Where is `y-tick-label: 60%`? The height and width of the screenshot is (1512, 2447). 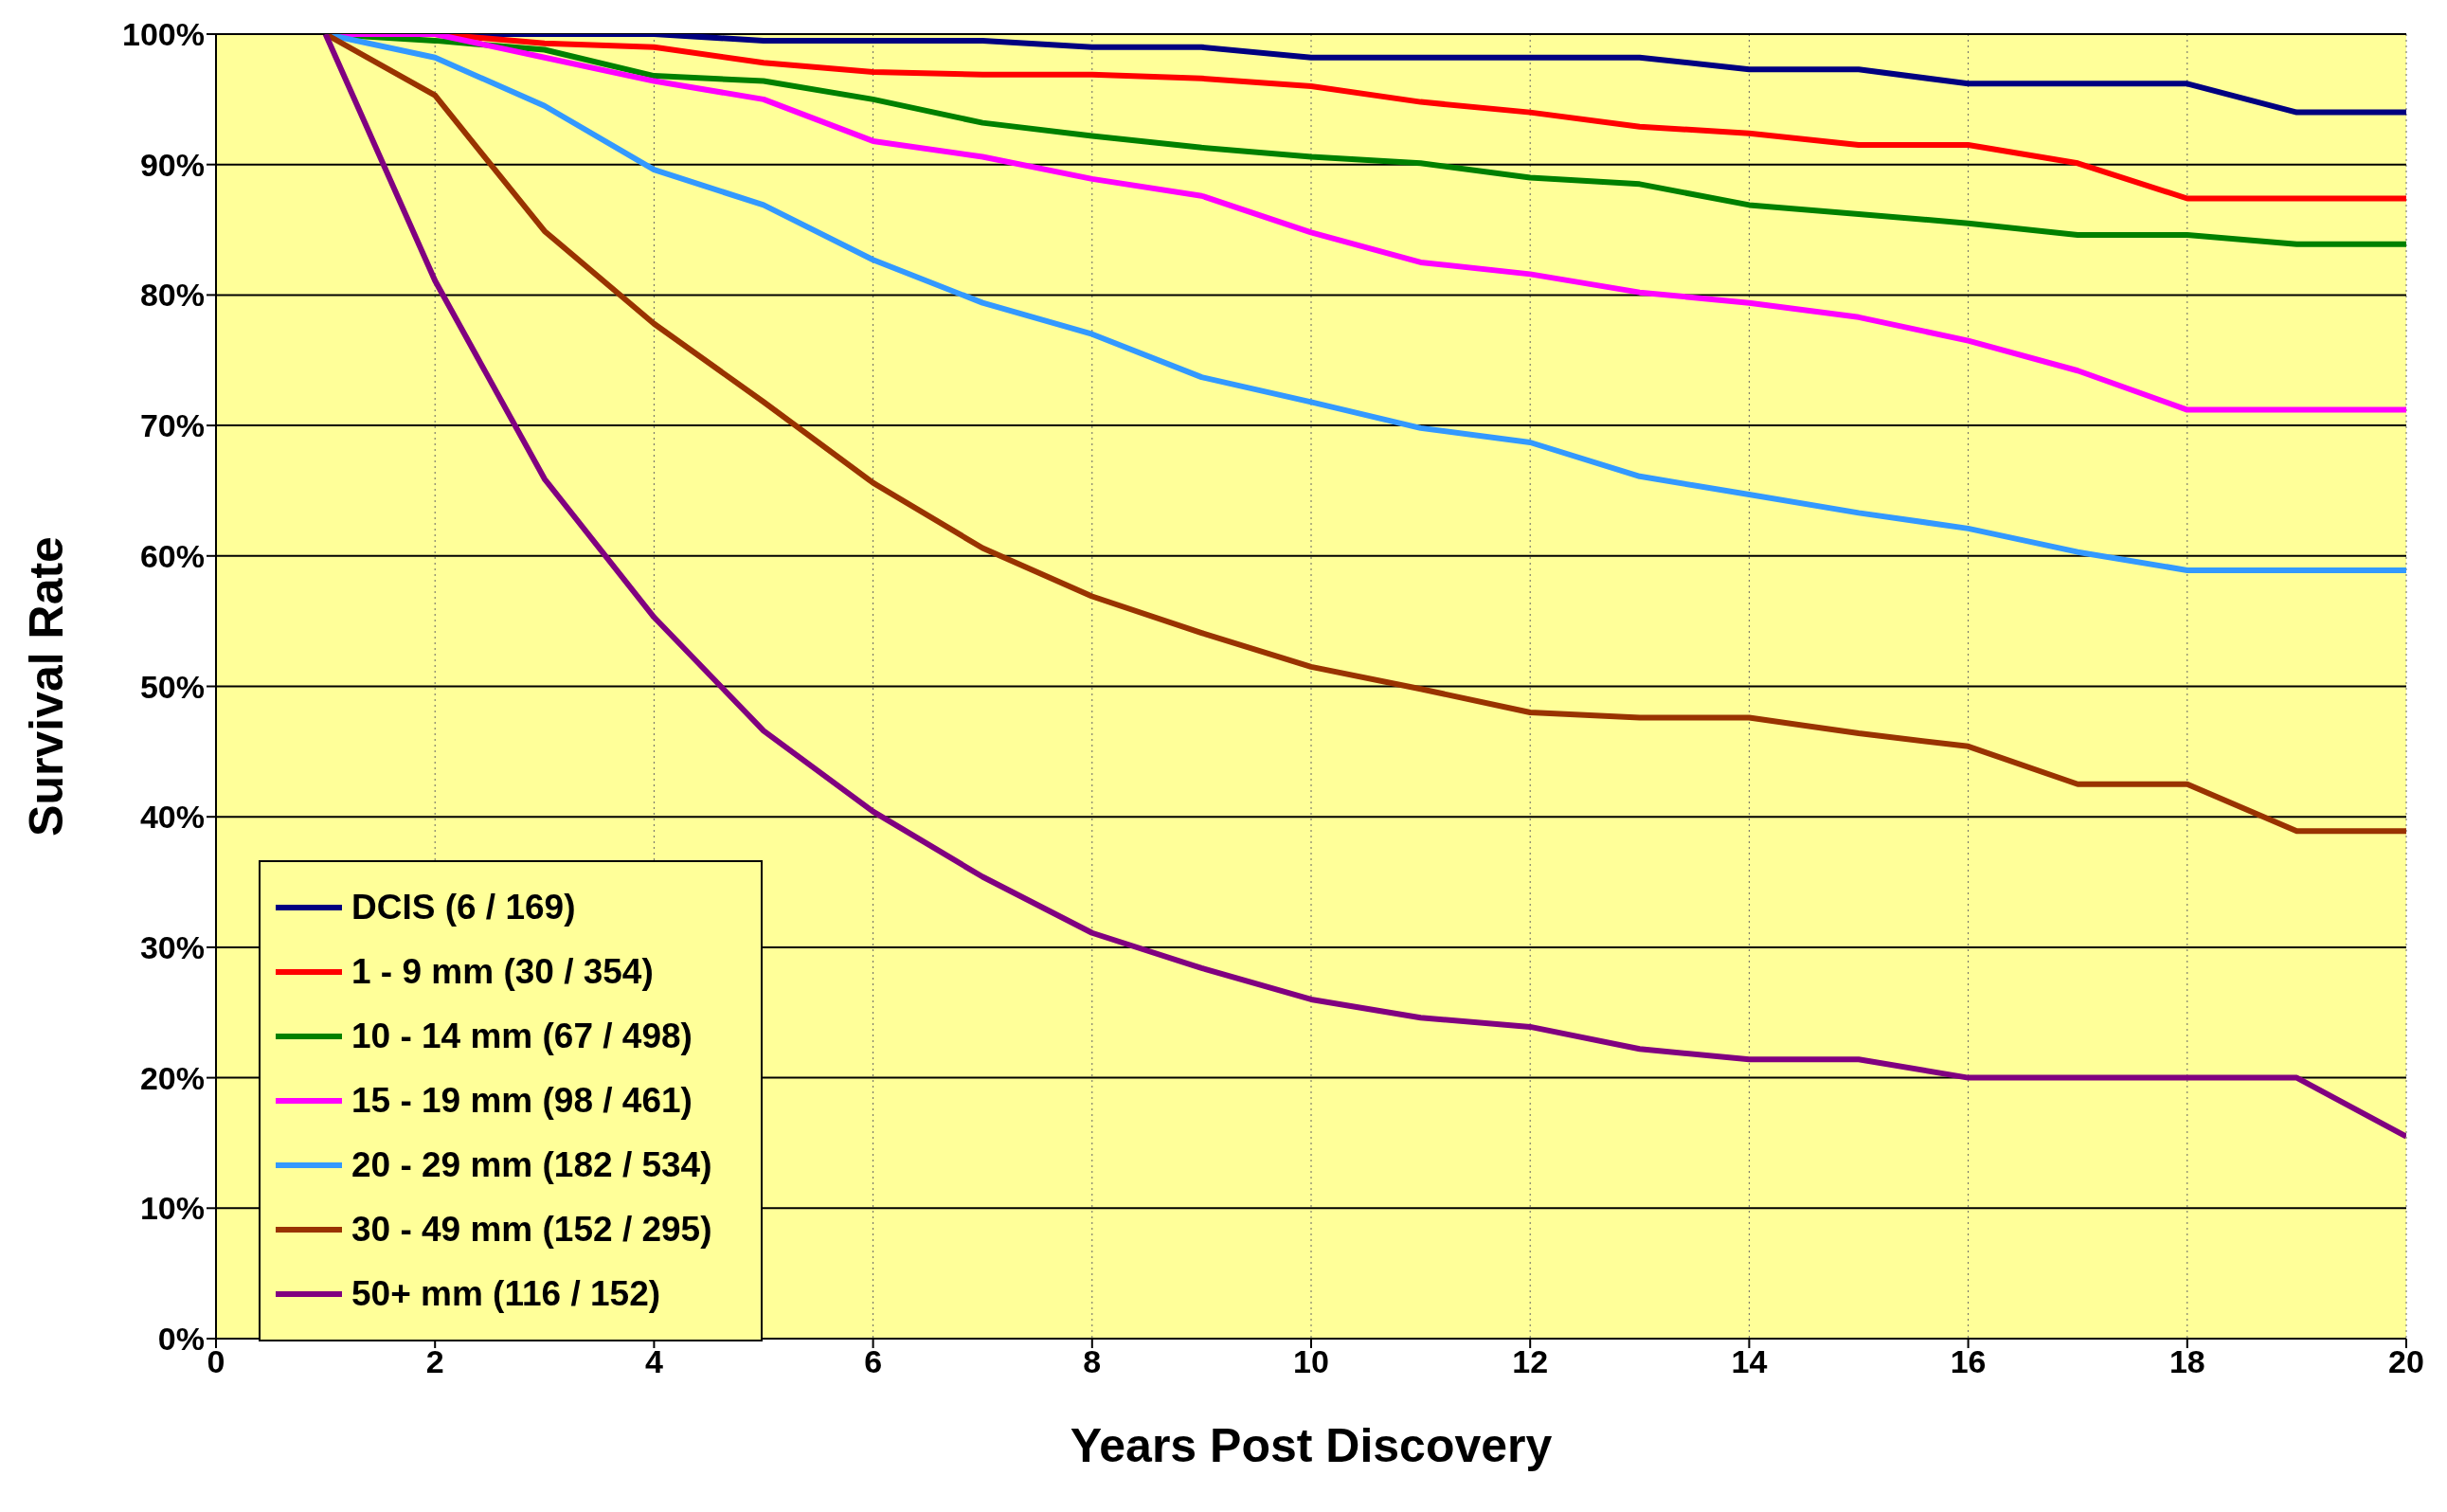 y-tick-label: 60% is located at coordinates (172, 555).